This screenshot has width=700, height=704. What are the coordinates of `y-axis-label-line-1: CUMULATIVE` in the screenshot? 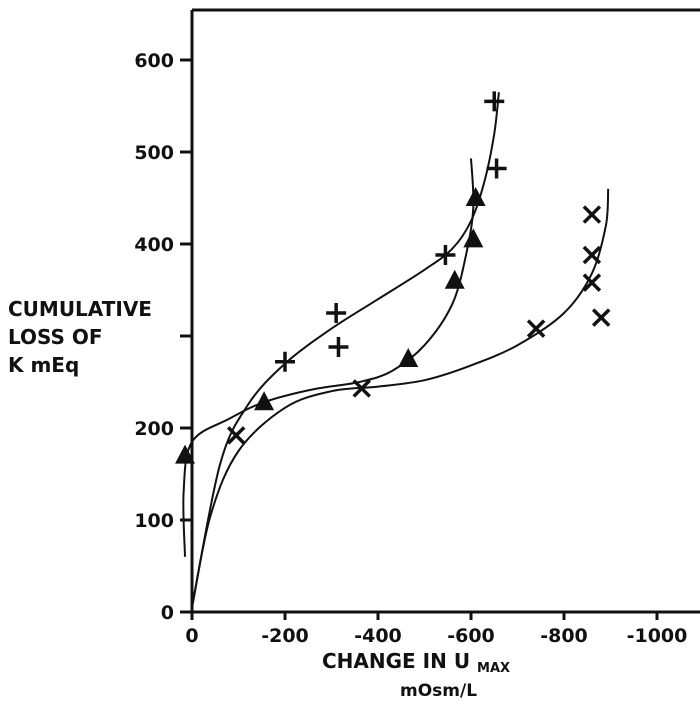 It's located at (80, 309).